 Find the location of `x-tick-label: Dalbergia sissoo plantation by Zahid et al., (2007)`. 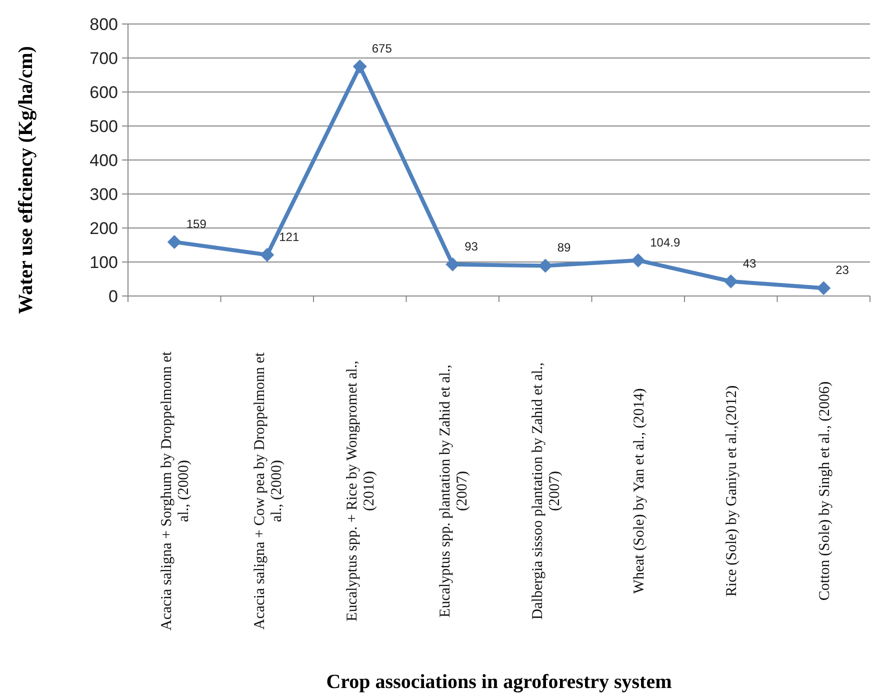

x-tick-label: Dalbergia sissoo plantation by Zahid et al., (2007) is located at coordinates (547, 491).